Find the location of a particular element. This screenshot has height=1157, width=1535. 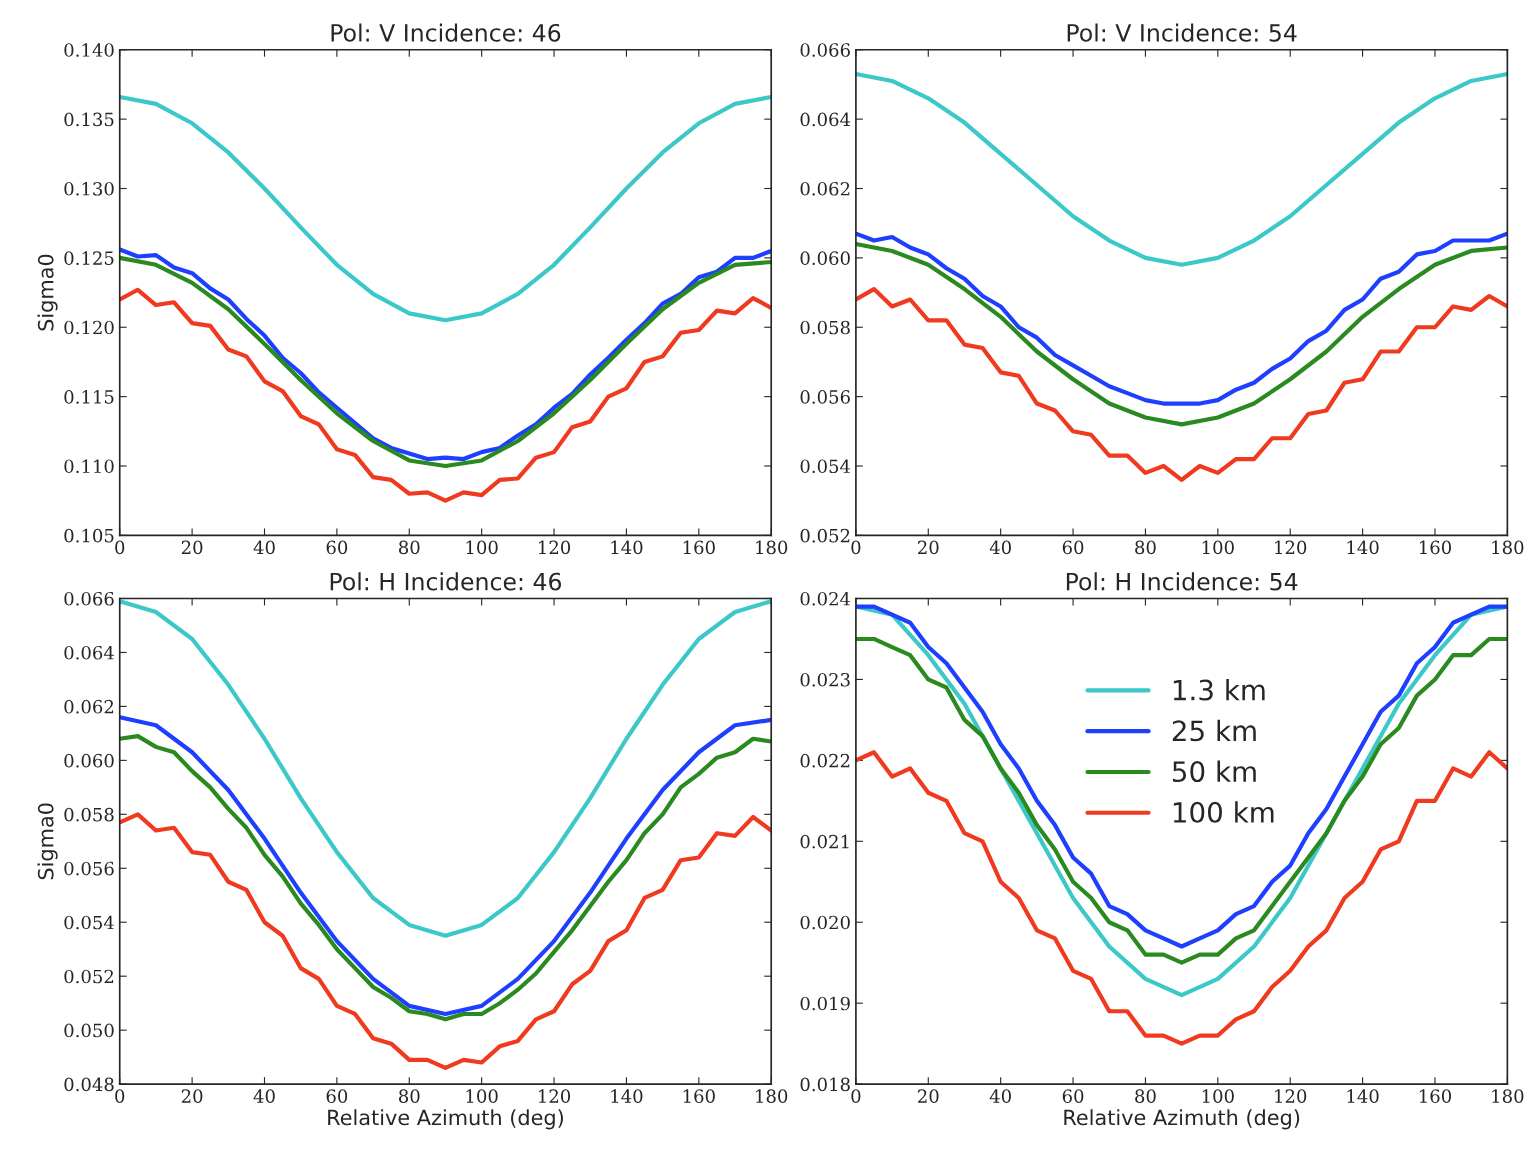

y-tick-label: 0.021 is located at coordinates (824, 841).